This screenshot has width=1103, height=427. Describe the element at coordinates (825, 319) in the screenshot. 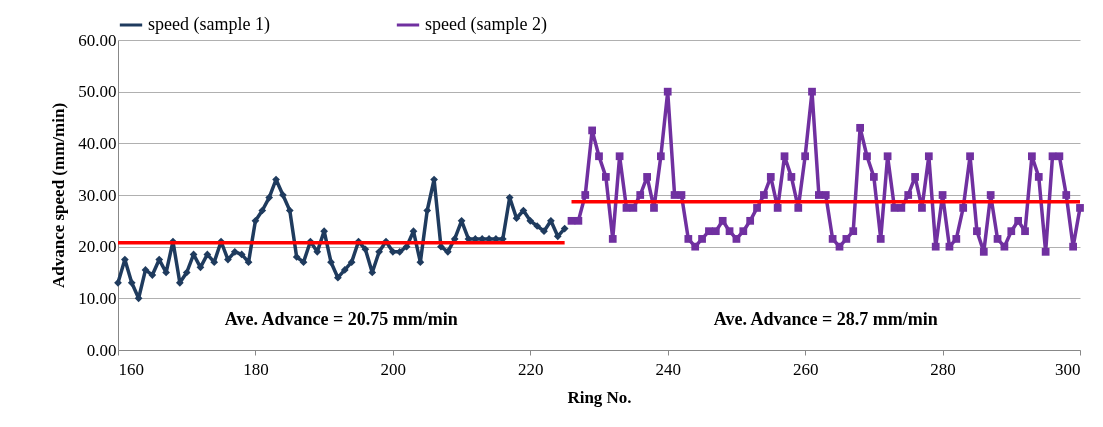

I see `annotation: Ave. Advance = 28.7 mm/min` at that location.